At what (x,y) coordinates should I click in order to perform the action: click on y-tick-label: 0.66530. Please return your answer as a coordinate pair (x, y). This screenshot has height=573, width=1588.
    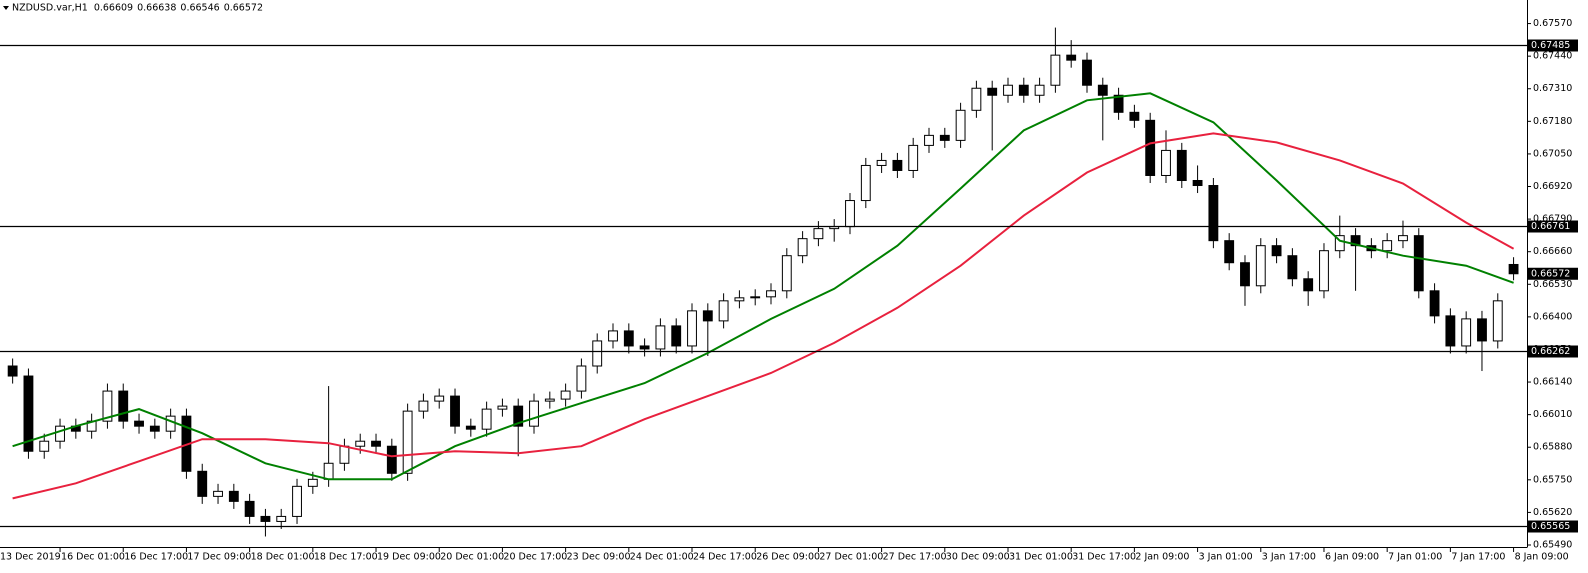
    Looking at the image, I should click on (1552, 284).